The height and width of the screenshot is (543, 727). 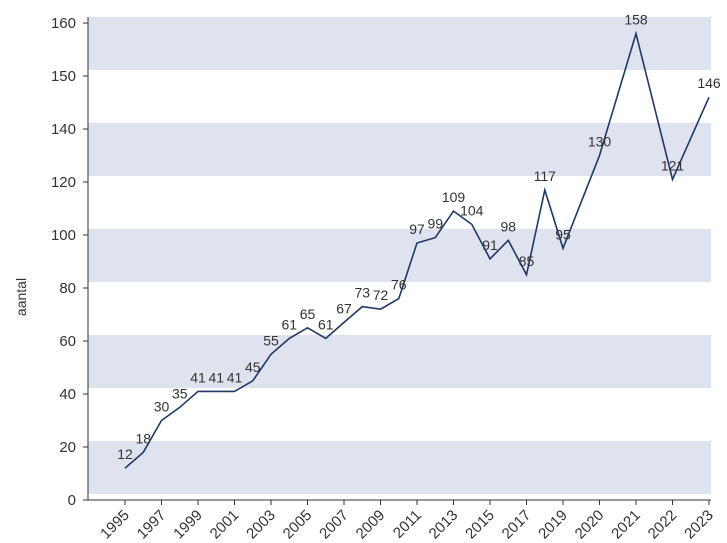 I want to click on x-tick-label: 2003, so click(x=261, y=525).